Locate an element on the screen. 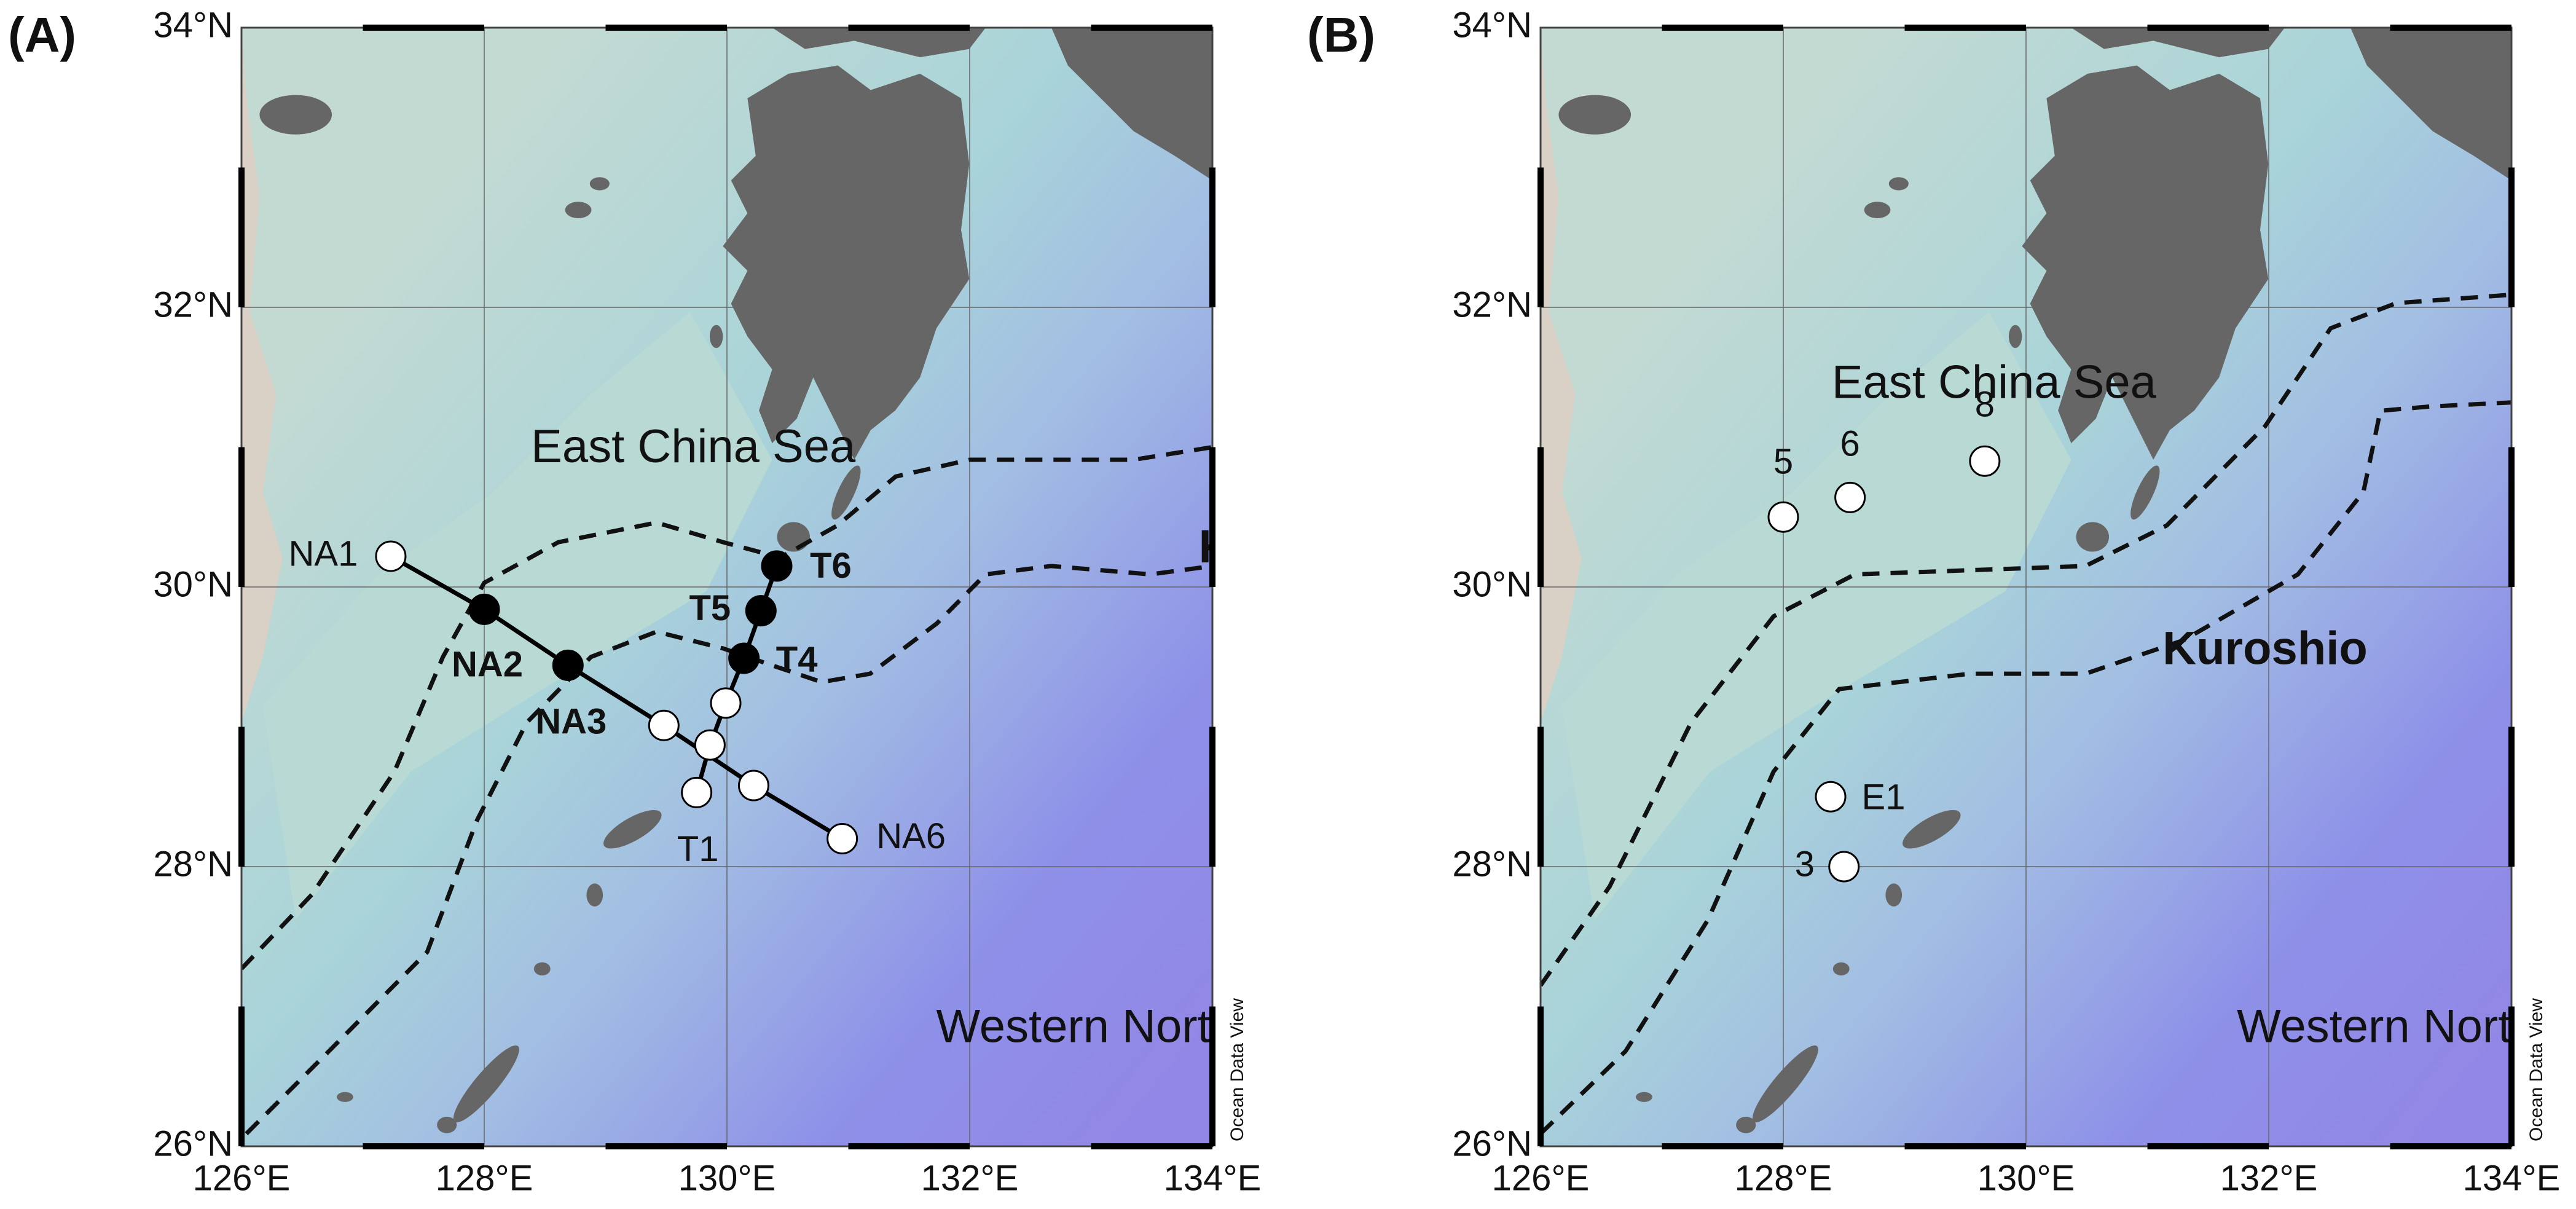  station-label: 5 is located at coordinates (1783, 462).